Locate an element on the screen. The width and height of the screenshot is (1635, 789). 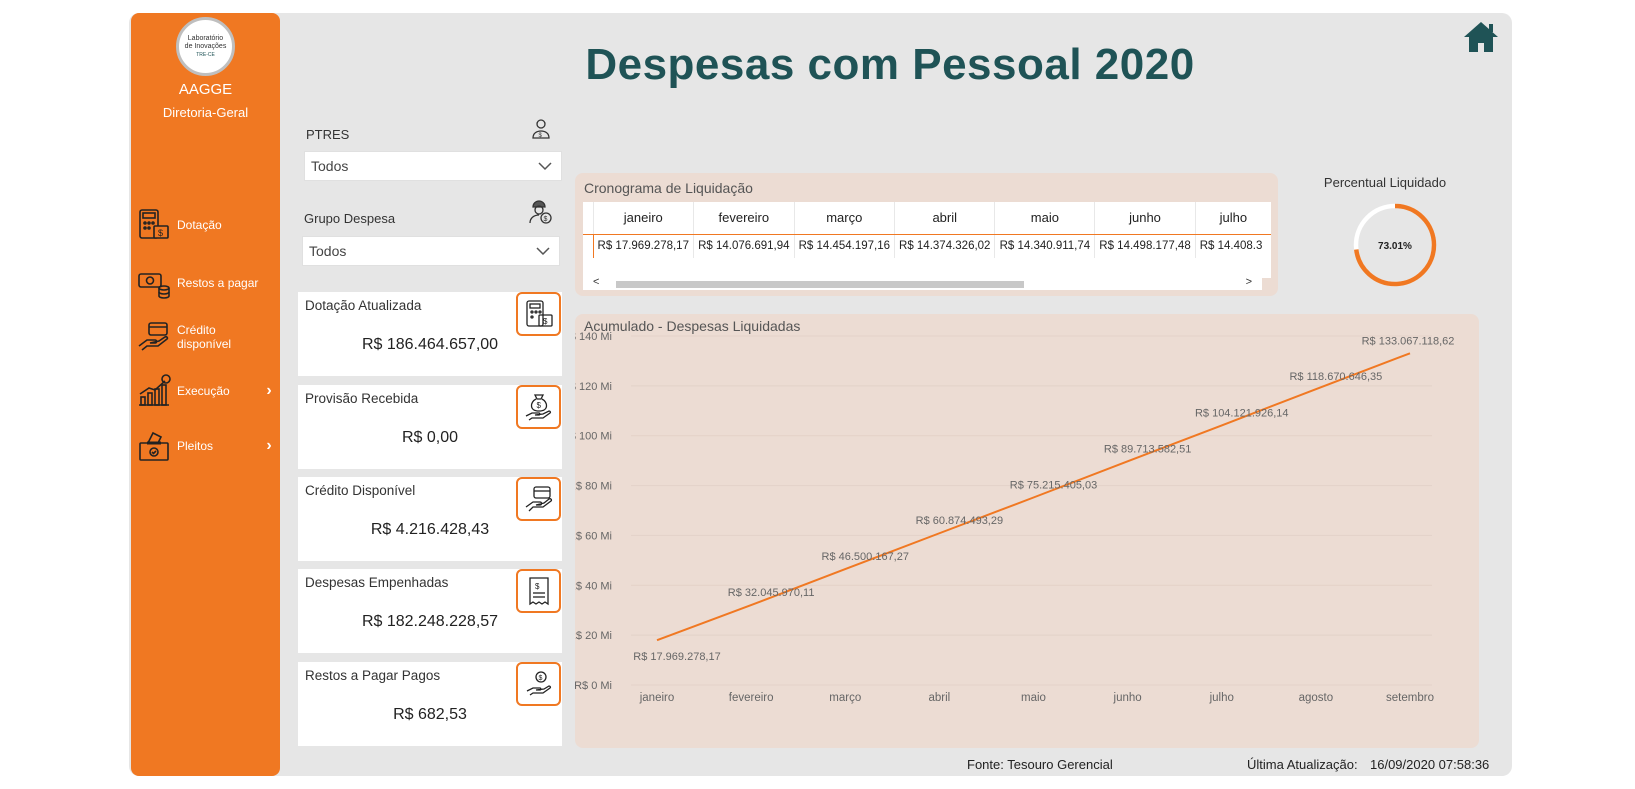
ptres-dropdown-value: Todos is located at coordinates (330, 166).